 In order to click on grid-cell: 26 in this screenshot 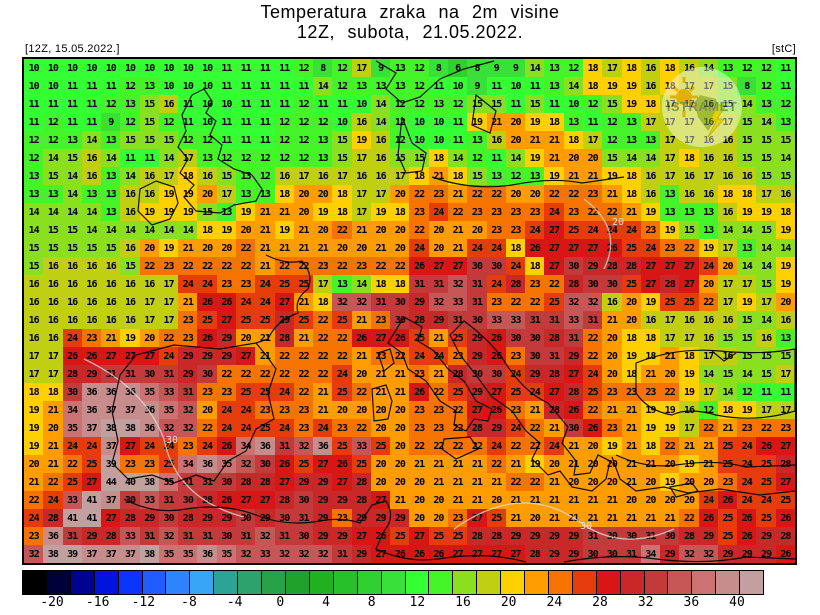, I will do `click(380, 536)`.